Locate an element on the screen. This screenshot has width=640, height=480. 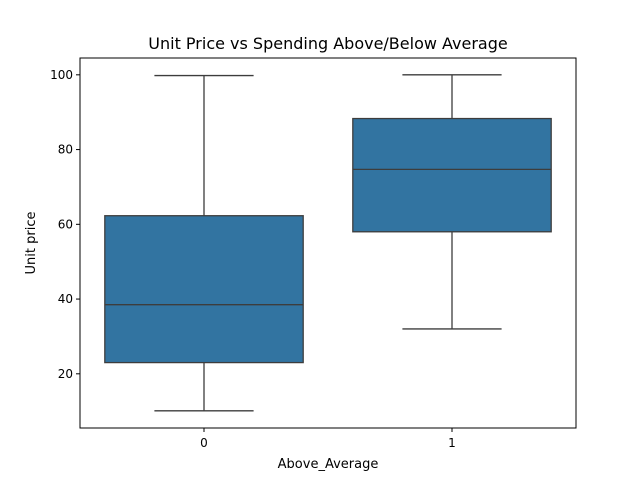
x-tick-label: 1 is located at coordinates (452, 443).